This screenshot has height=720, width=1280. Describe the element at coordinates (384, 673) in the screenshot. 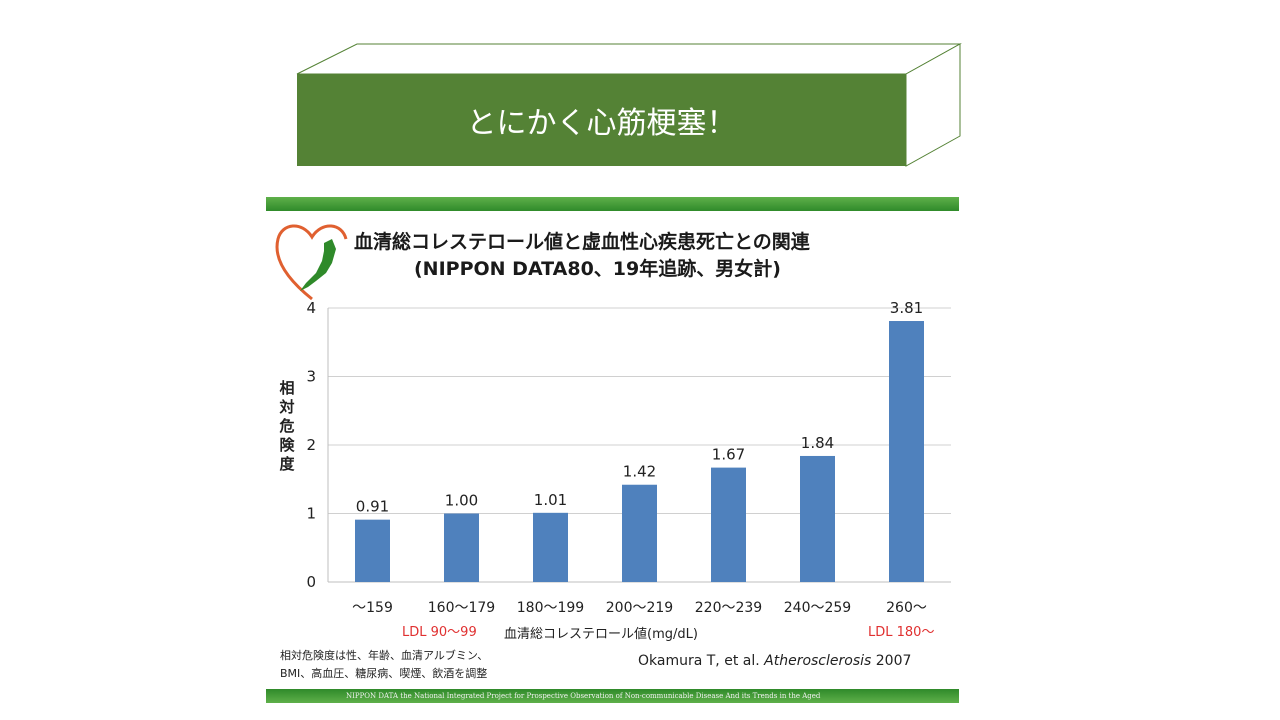

I see `note-line-2: BMI、高血圧、糖尿病、喫煙、飲酒を調整` at that location.